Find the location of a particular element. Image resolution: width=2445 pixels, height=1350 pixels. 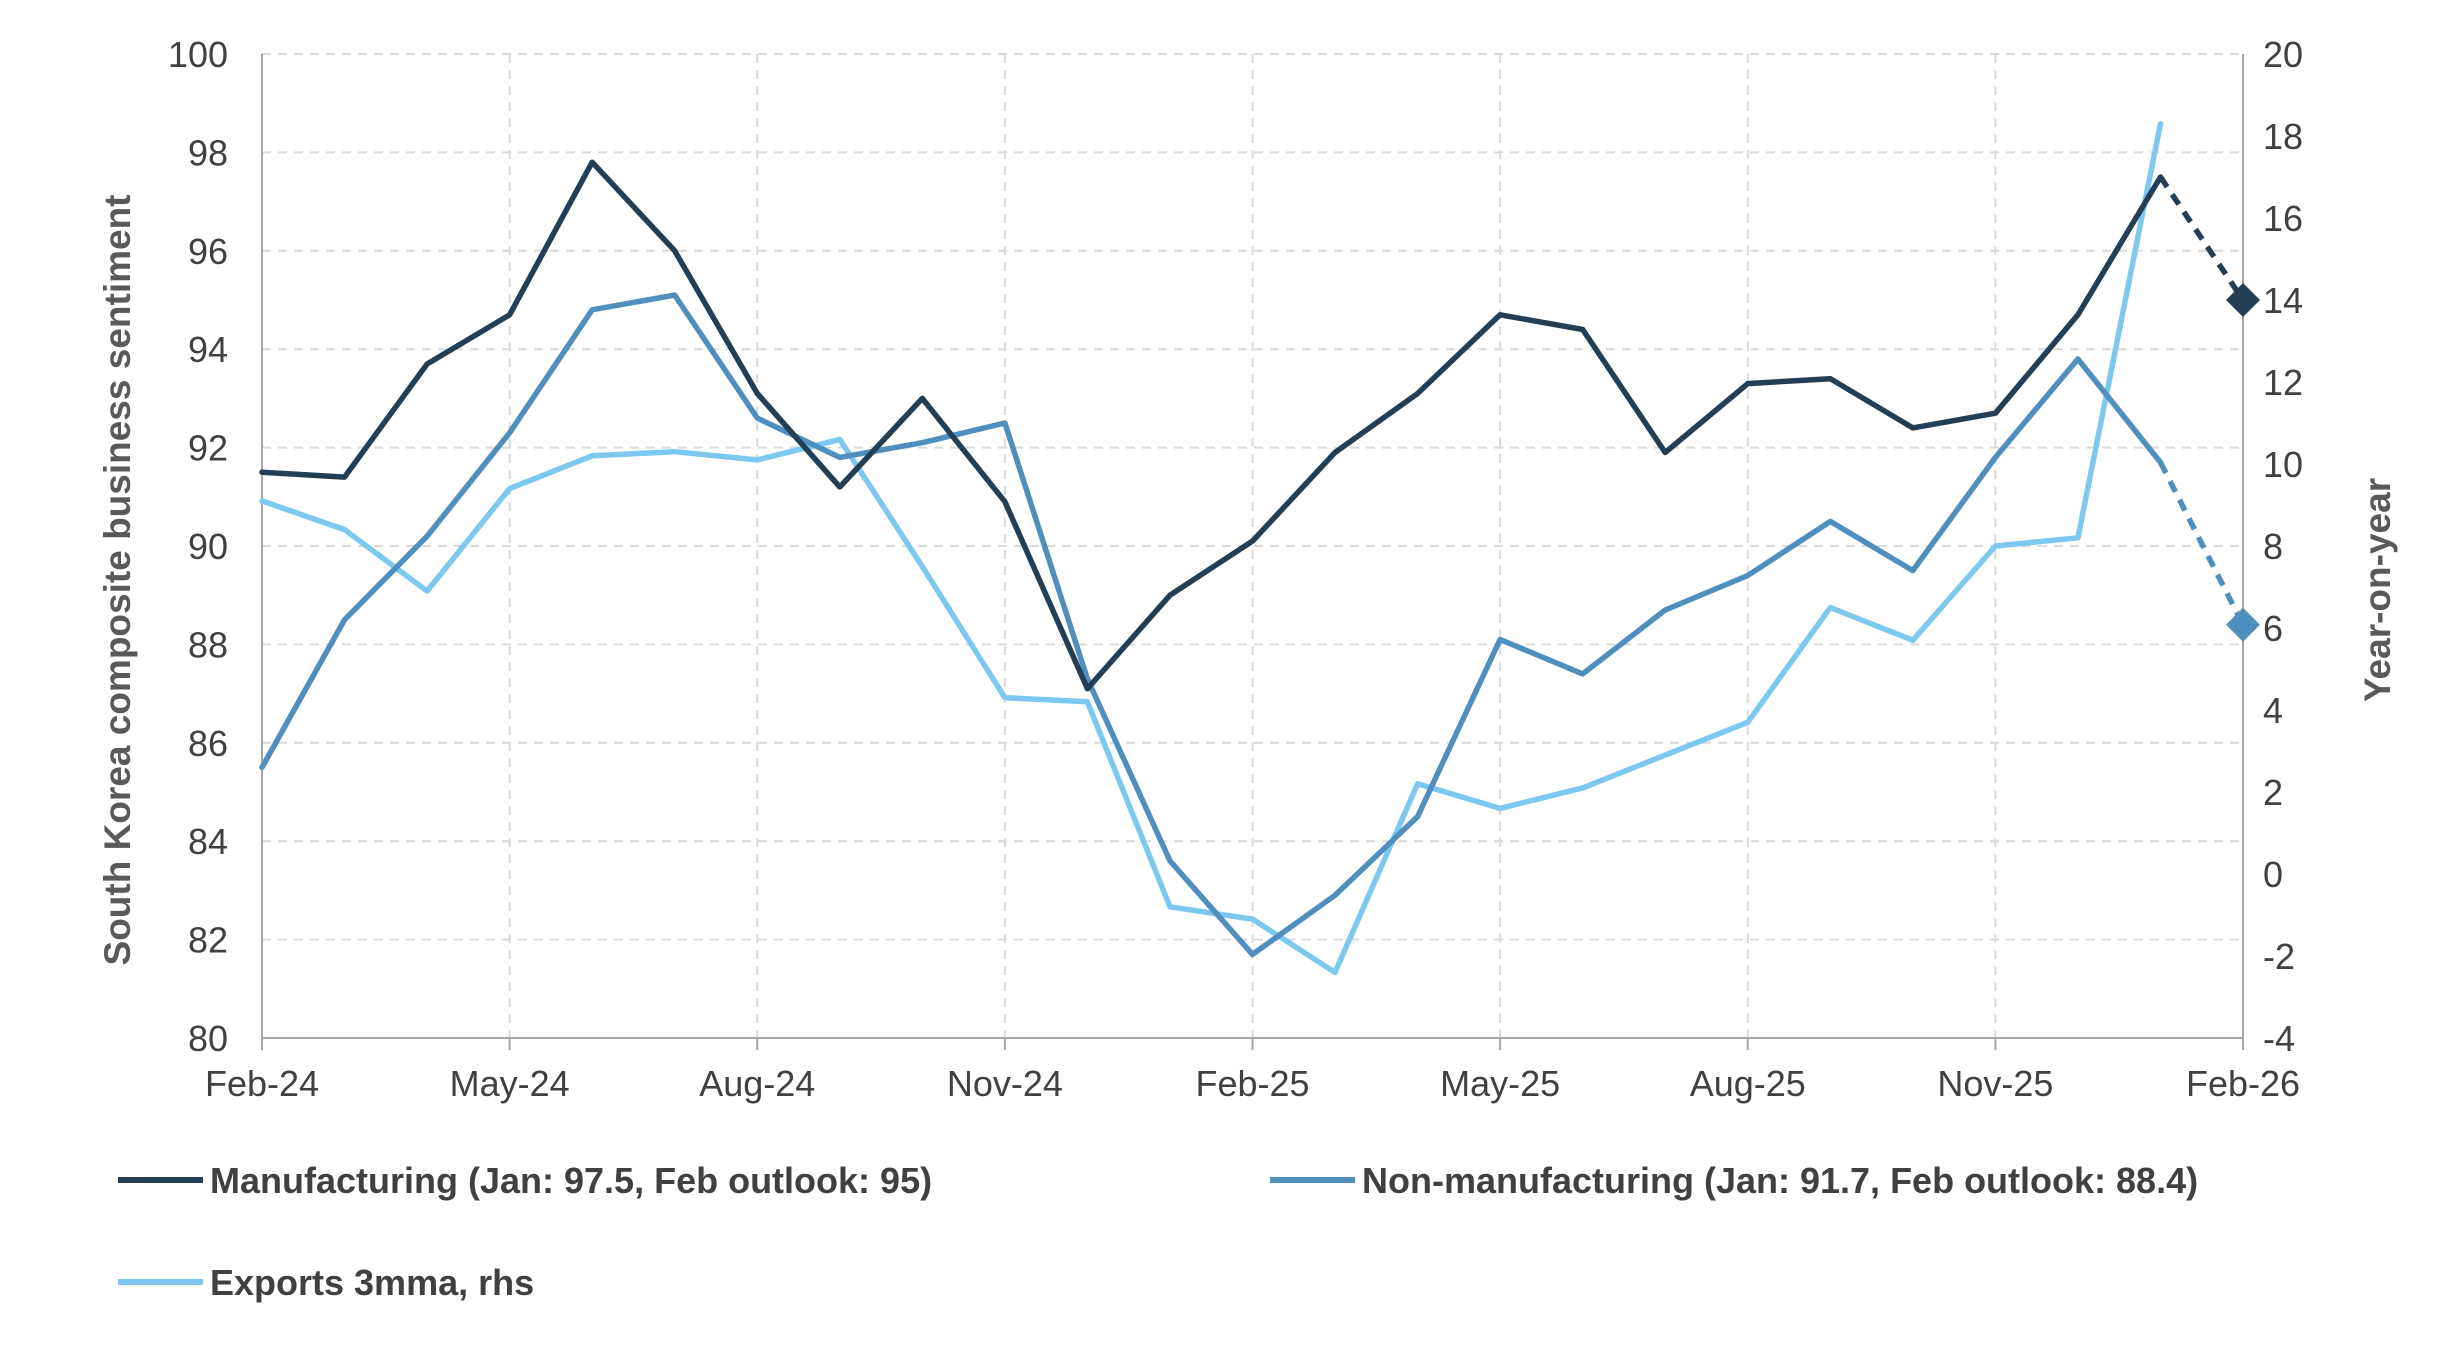

y-tick-label: 86 is located at coordinates (208, 743).